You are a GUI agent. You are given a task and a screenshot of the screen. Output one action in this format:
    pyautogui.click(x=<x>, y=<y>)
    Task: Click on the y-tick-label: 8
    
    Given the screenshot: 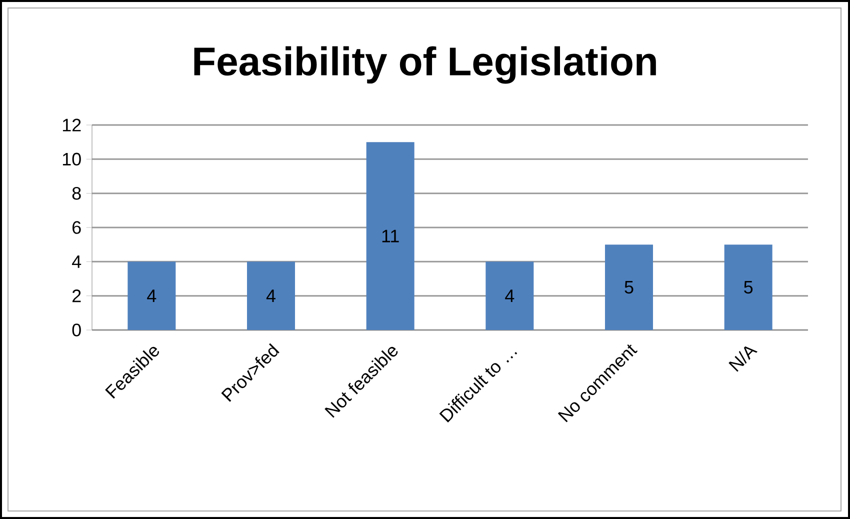 What is the action you would take?
    pyautogui.click(x=76, y=193)
    